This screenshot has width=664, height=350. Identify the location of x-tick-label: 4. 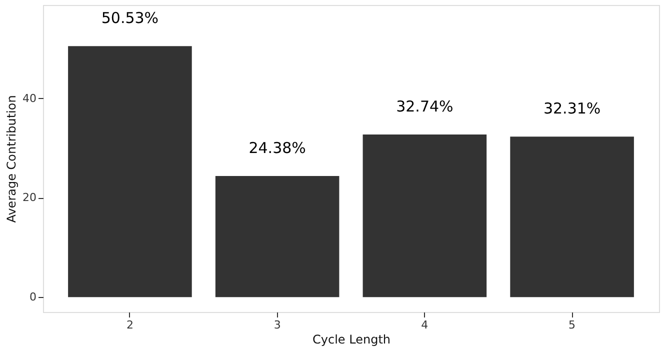
(424, 325).